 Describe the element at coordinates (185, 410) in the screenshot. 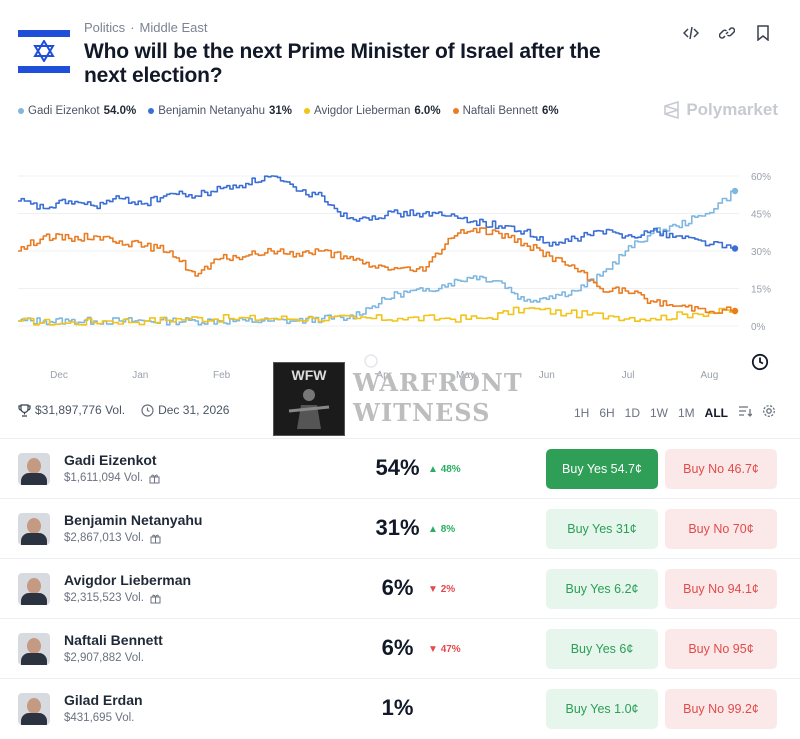

I see `end-date: Dec 31, 2026` at that location.